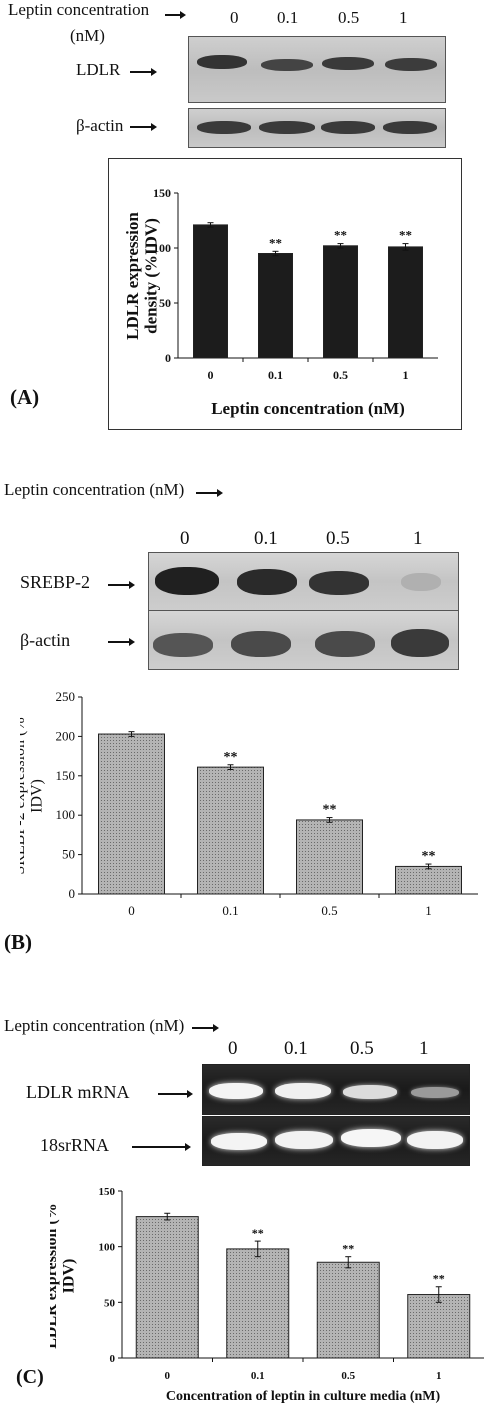 The width and height of the screenshot is (492, 1407). Describe the element at coordinates (317, 69) in the screenshot. I see `western-blot-ldlr` at that location.